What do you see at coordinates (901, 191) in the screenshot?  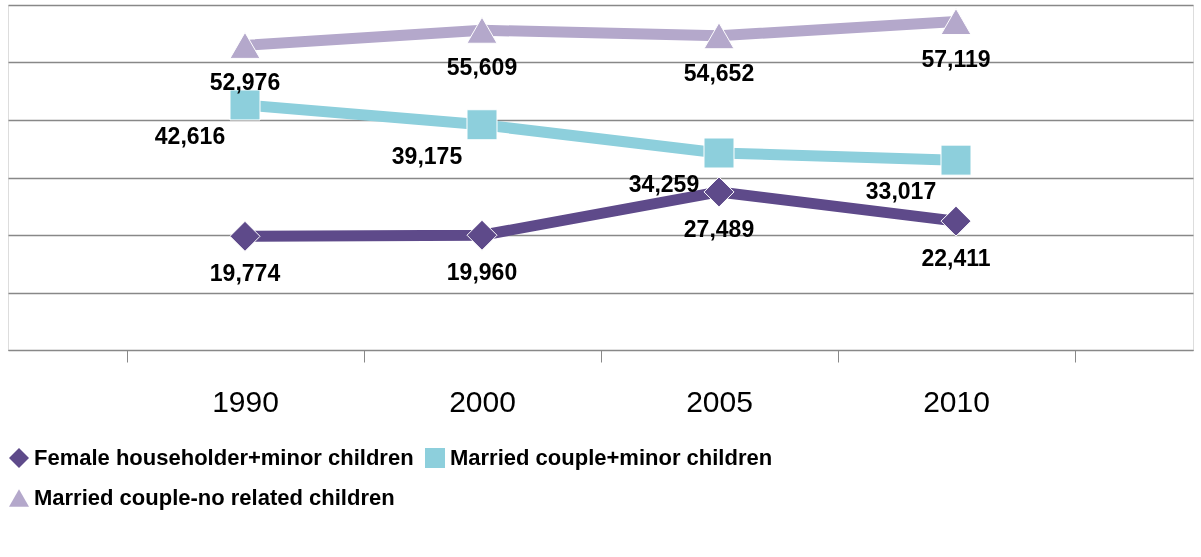 I see `data-label: 33,017` at bounding box center [901, 191].